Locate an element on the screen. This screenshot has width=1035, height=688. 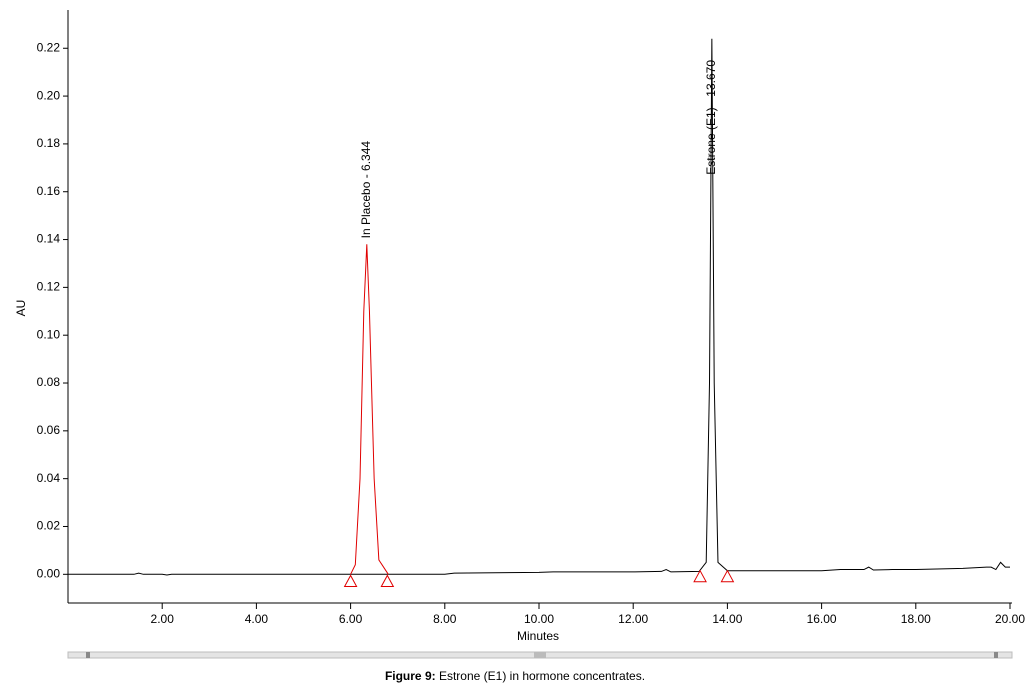
scrollbar is located at coordinates (540, 655).